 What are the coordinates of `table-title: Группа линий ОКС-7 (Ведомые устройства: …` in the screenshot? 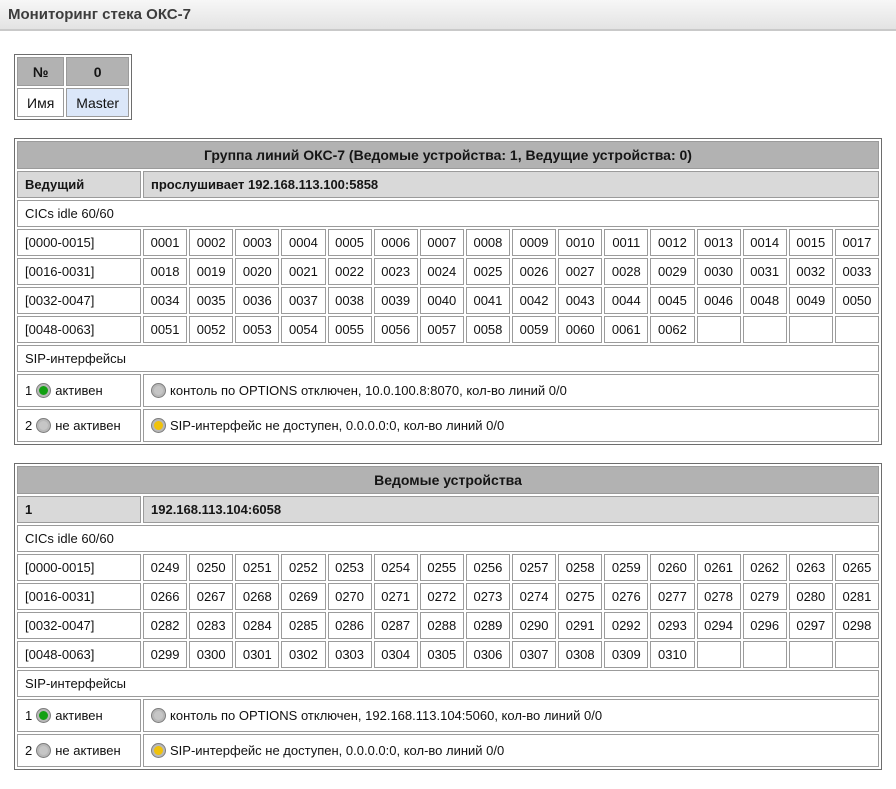 It's located at (448, 155).